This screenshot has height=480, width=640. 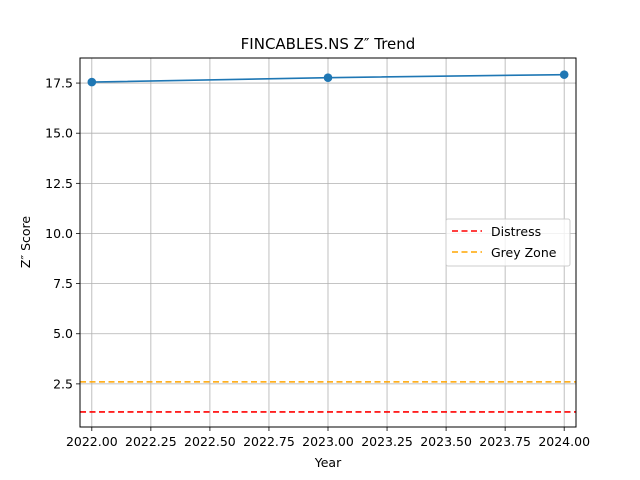 I want to click on y-tick-label: 10.0, so click(x=59, y=233).